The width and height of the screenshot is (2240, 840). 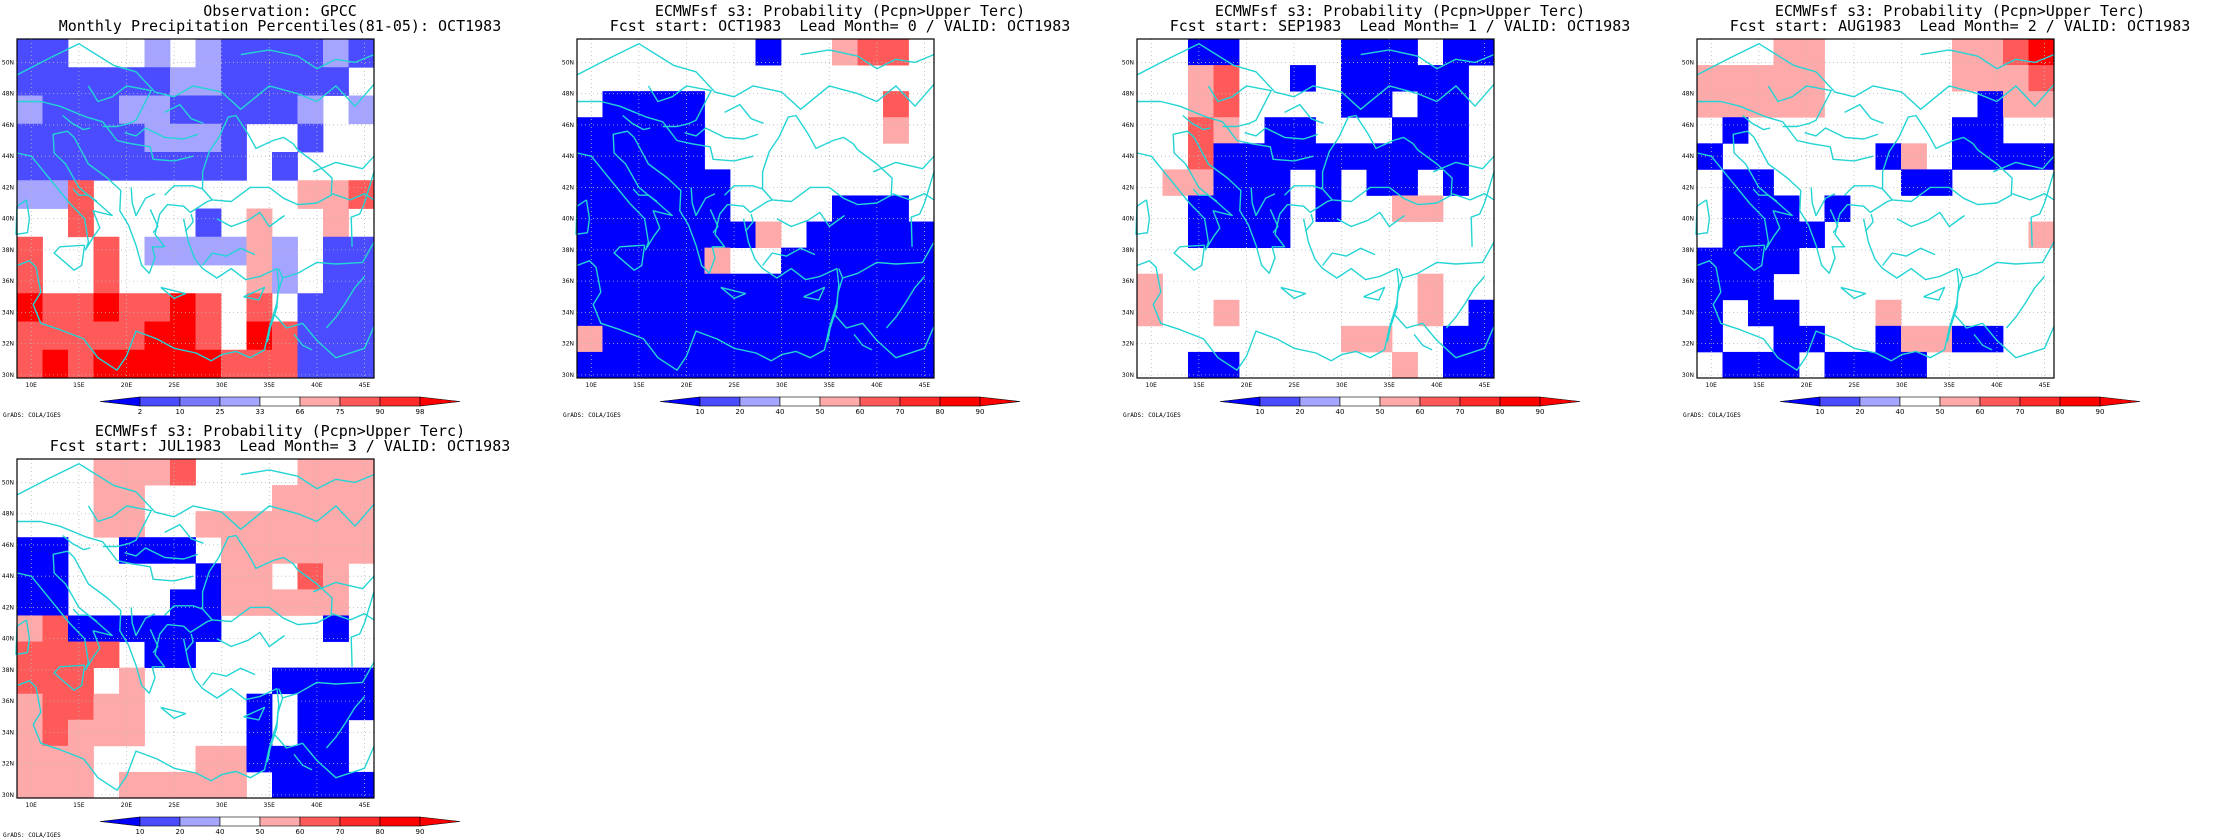 What do you see at coordinates (1688, 312) in the screenshot?
I see `lat-tick-label: 34N` at bounding box center [1688, 312].